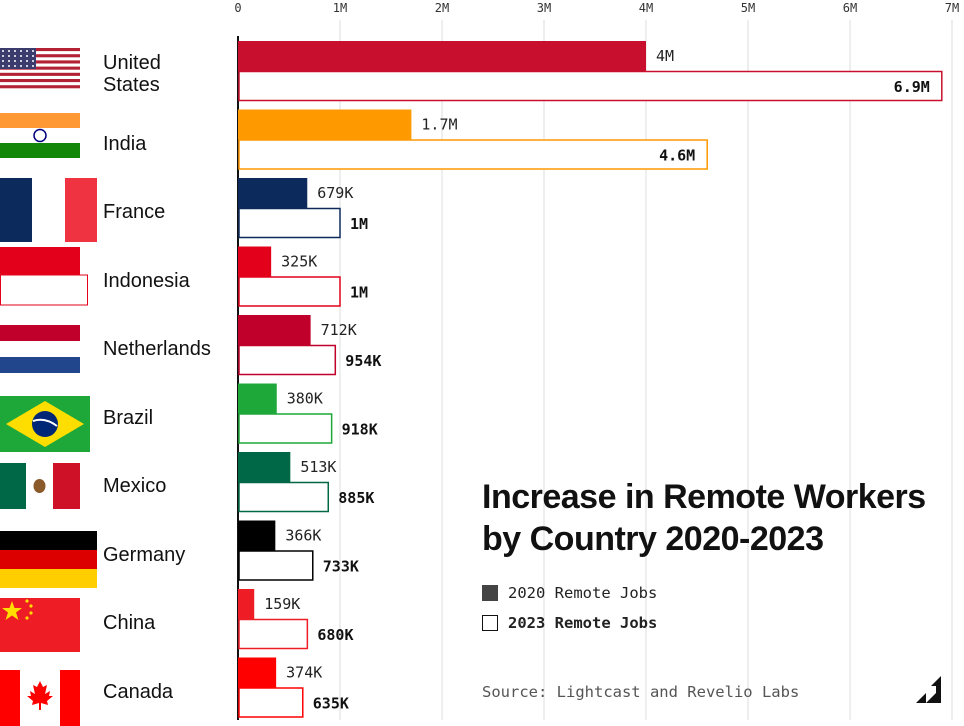 The width and height of the screenshot is (964, 726). I want to click on data-label-2020-france: 679K, so click(335, 193).